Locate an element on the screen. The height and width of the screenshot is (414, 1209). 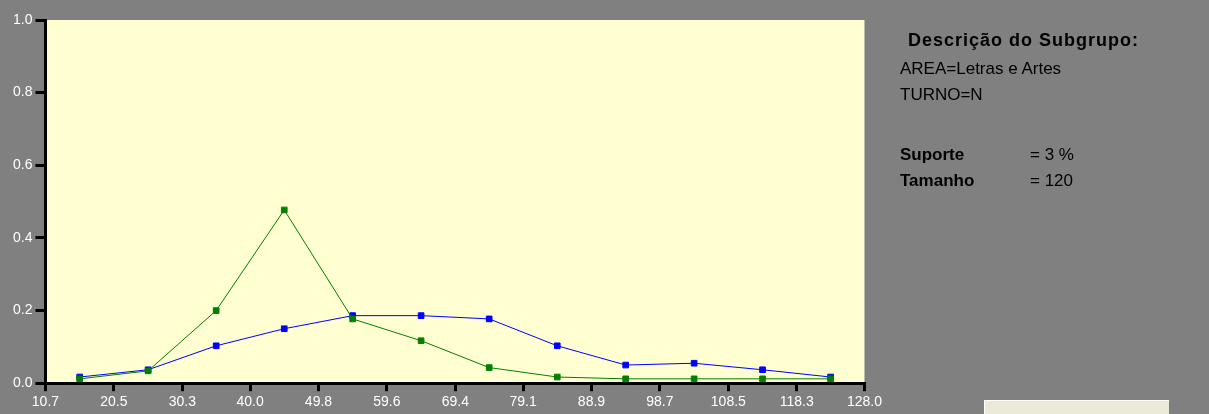
x-tick-label: 40.0 is located at coordinates (250, 401).